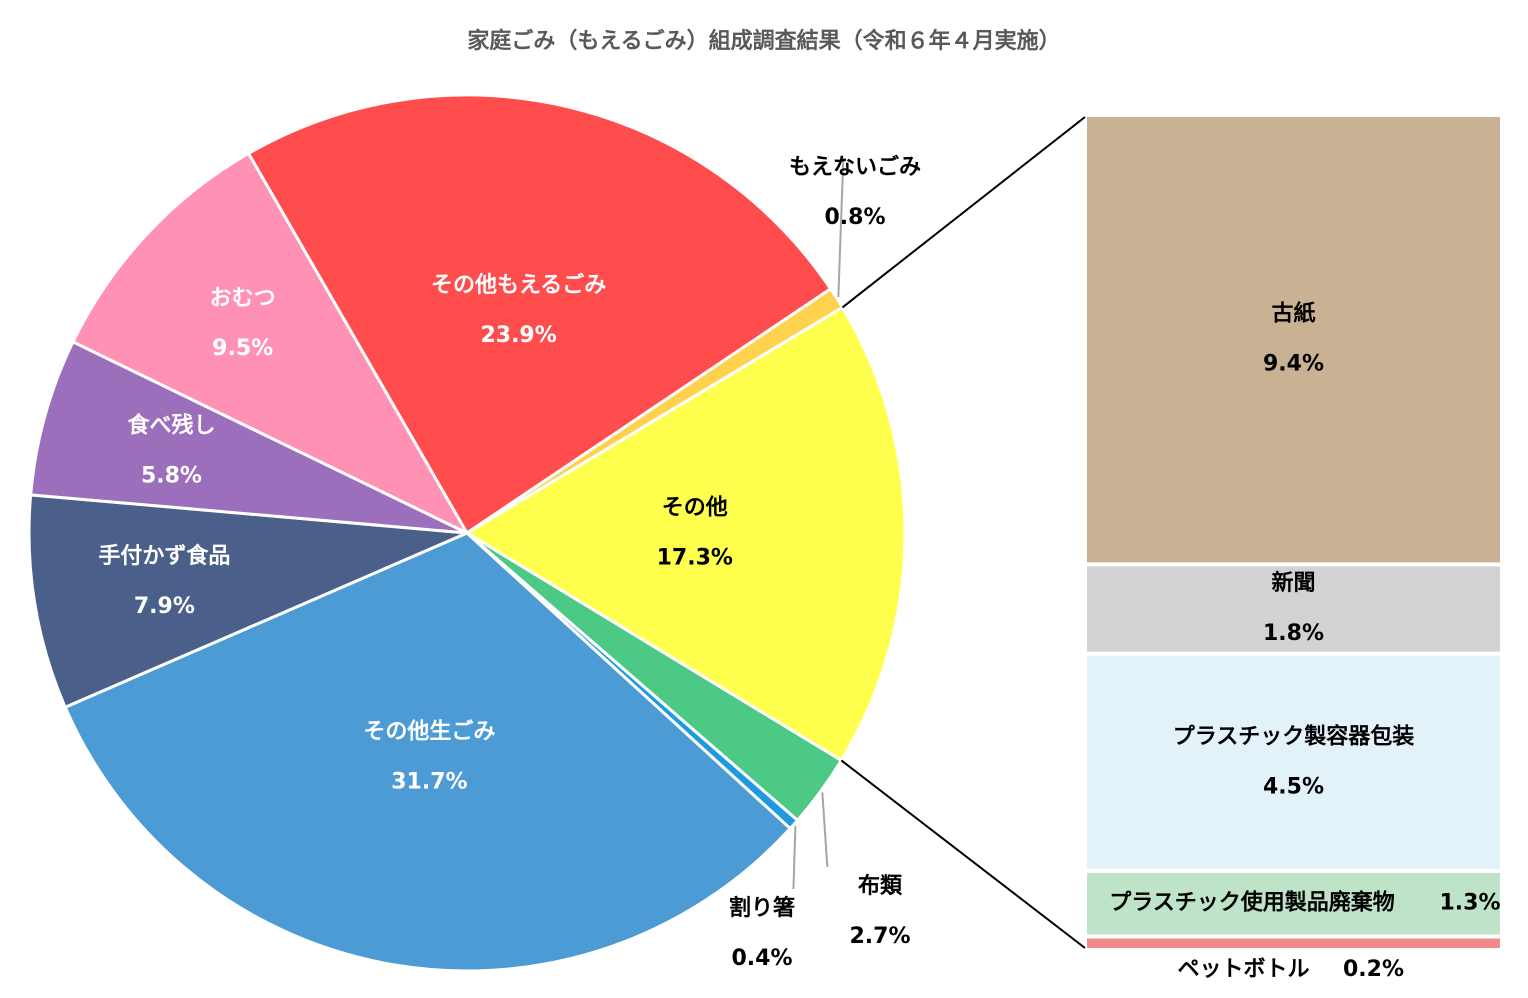 Image resolution: width=1528 pixels, height=998 pixels. Describe the element at coordinates (1243, 969) in the screenshot. I see `segment-label: ペットボトル` at that location.